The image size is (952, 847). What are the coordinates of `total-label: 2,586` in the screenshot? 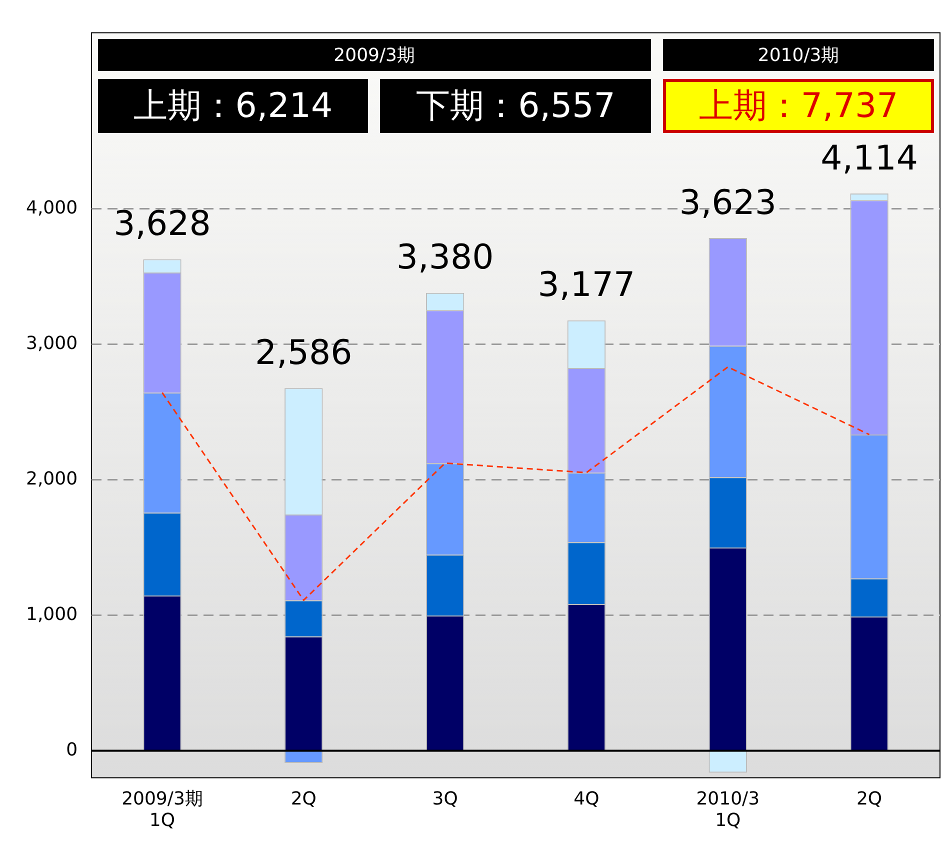 It's located at (303, 352).